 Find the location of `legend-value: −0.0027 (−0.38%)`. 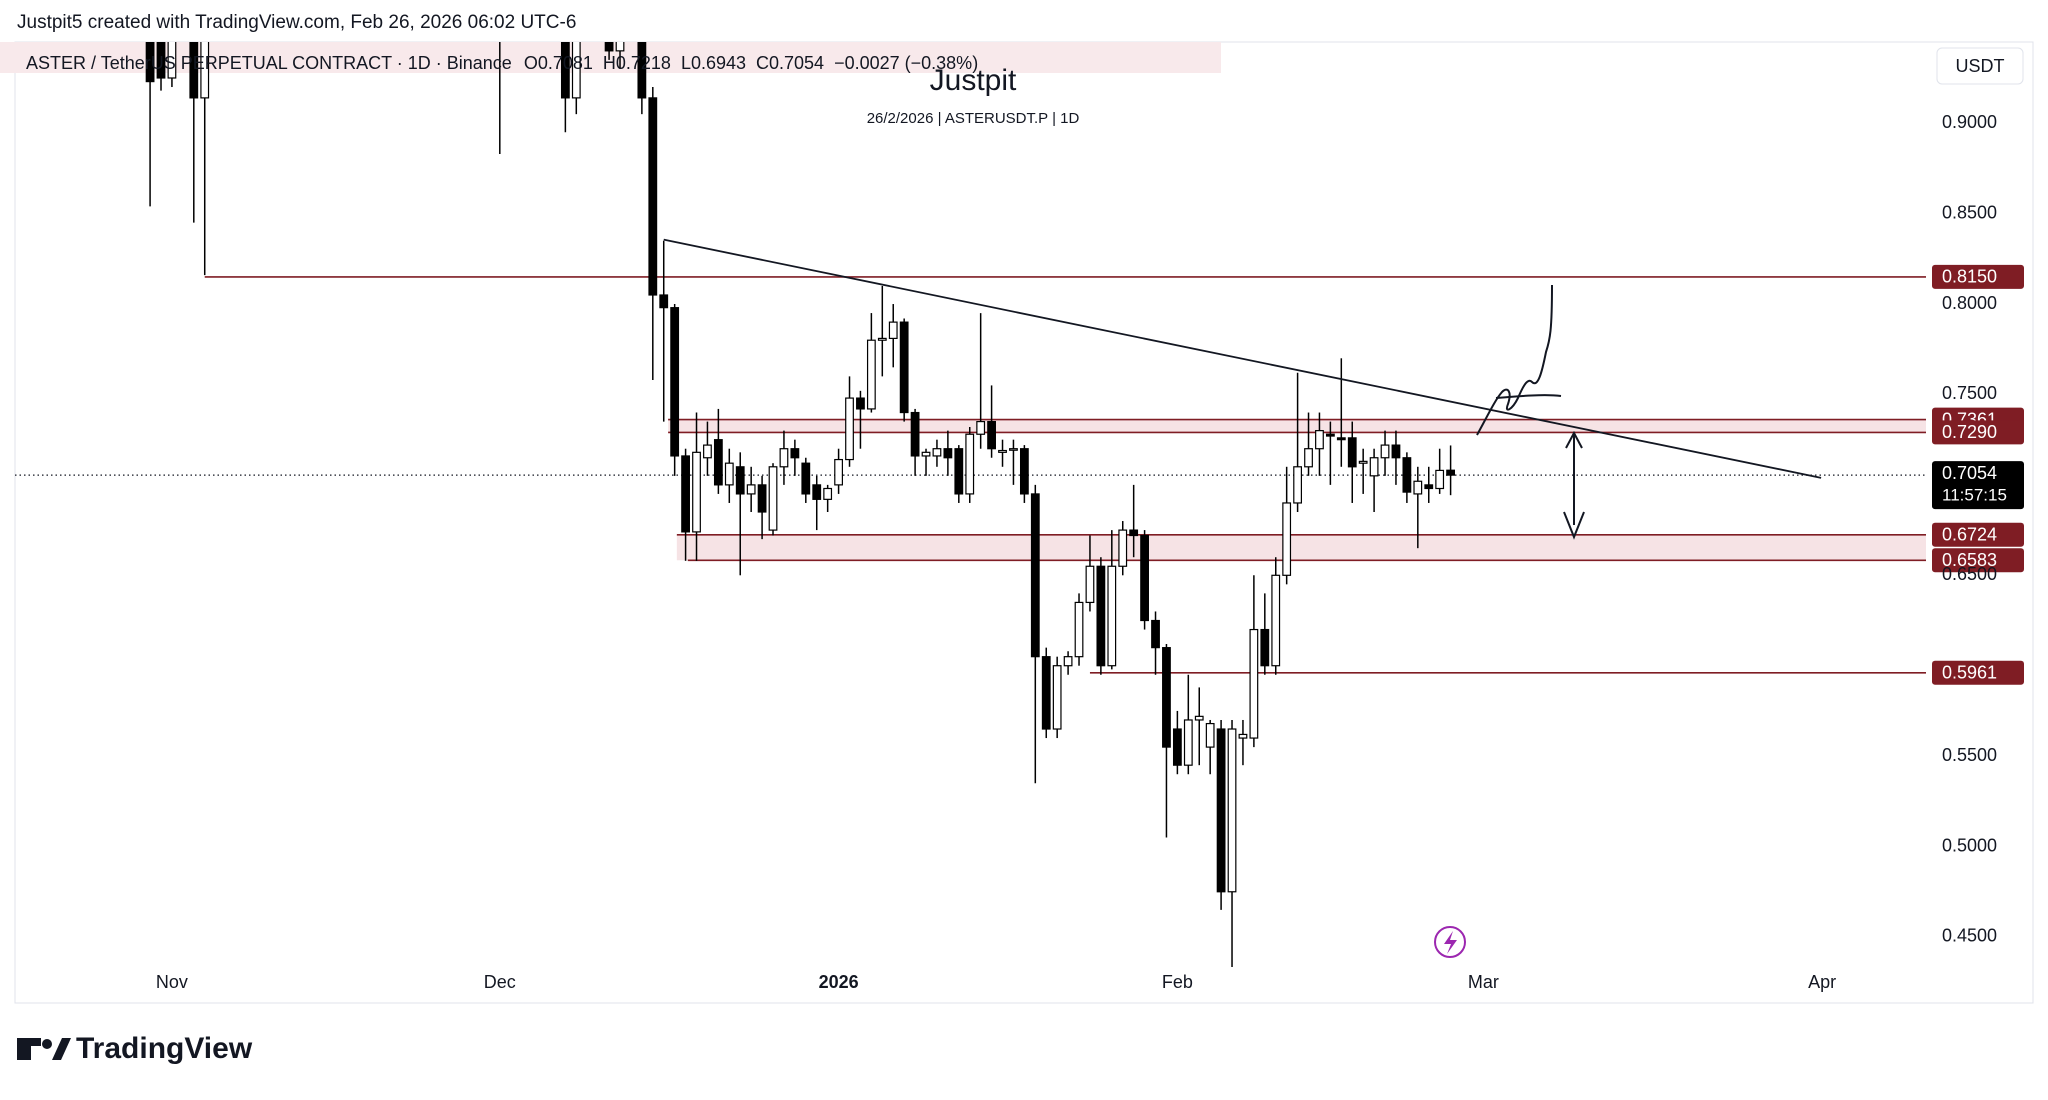

legend-value: −0.0027 (−0.38%) is located at coordinates (906, 63).